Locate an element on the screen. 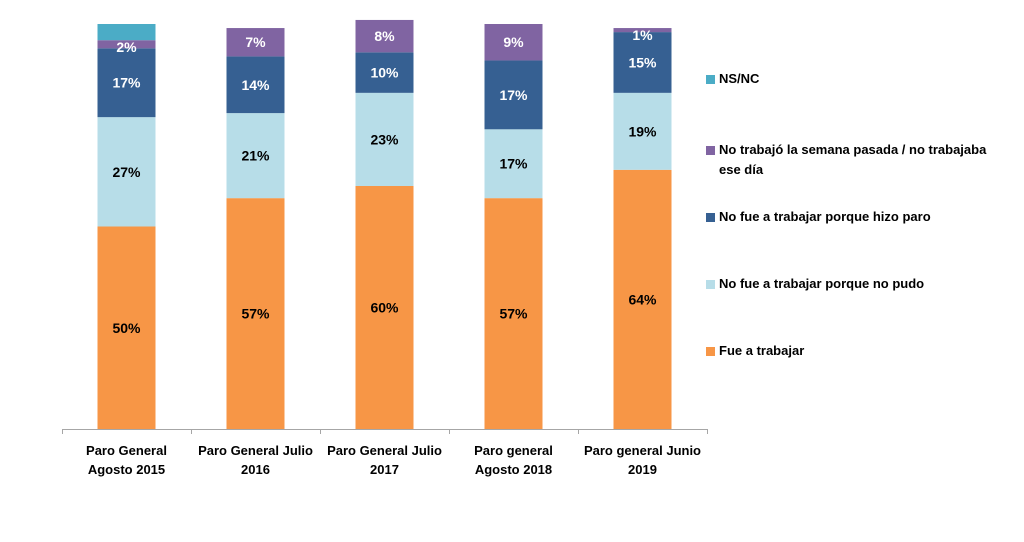 The width and height of the screenshot is (1024, 542). legend-label-line: ese día is located at coordinates (741, 169).